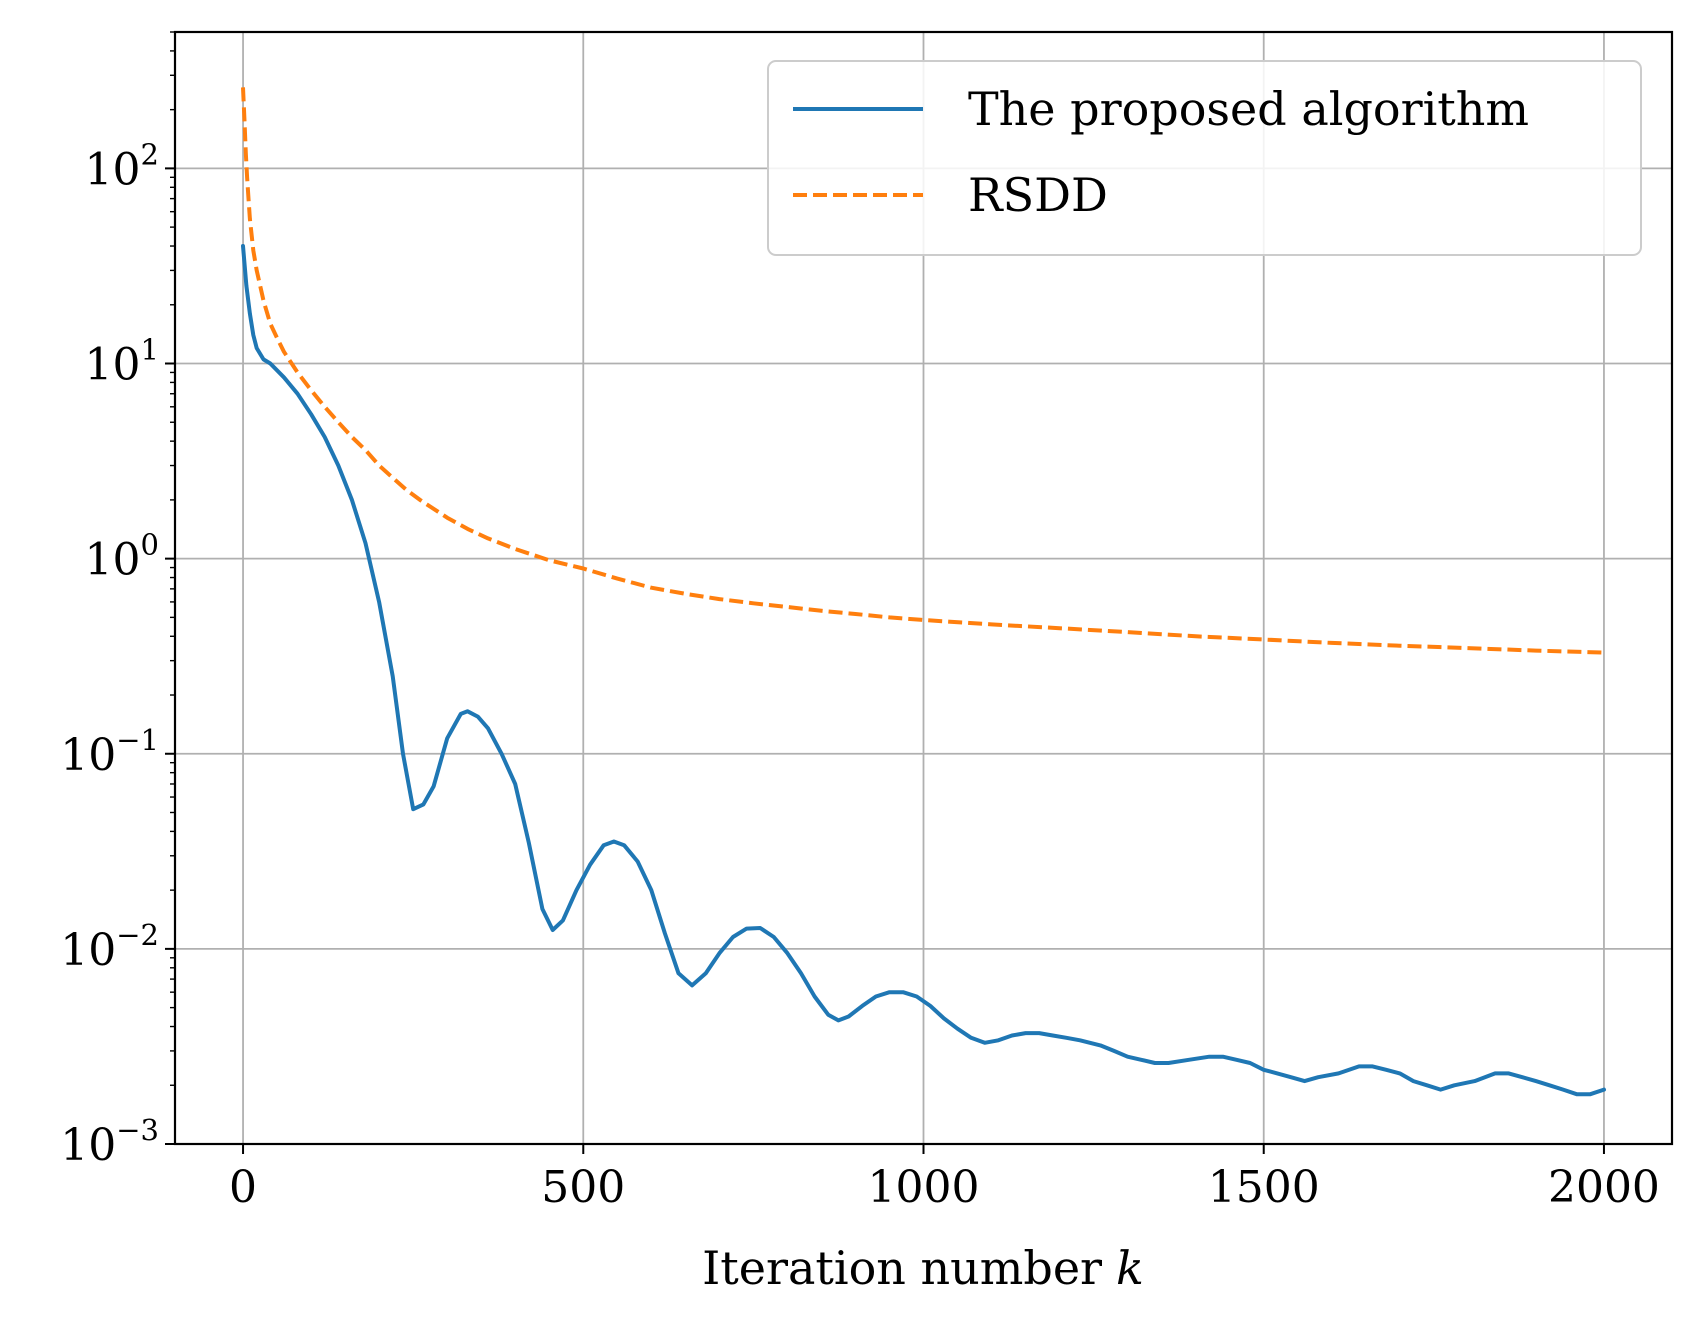 The height and width of the screenshot is (1329, 1693). Describe the element at coordinates (109, 752) in the screenshot. I see `y-tick-label: 10⁻¹` at that location.